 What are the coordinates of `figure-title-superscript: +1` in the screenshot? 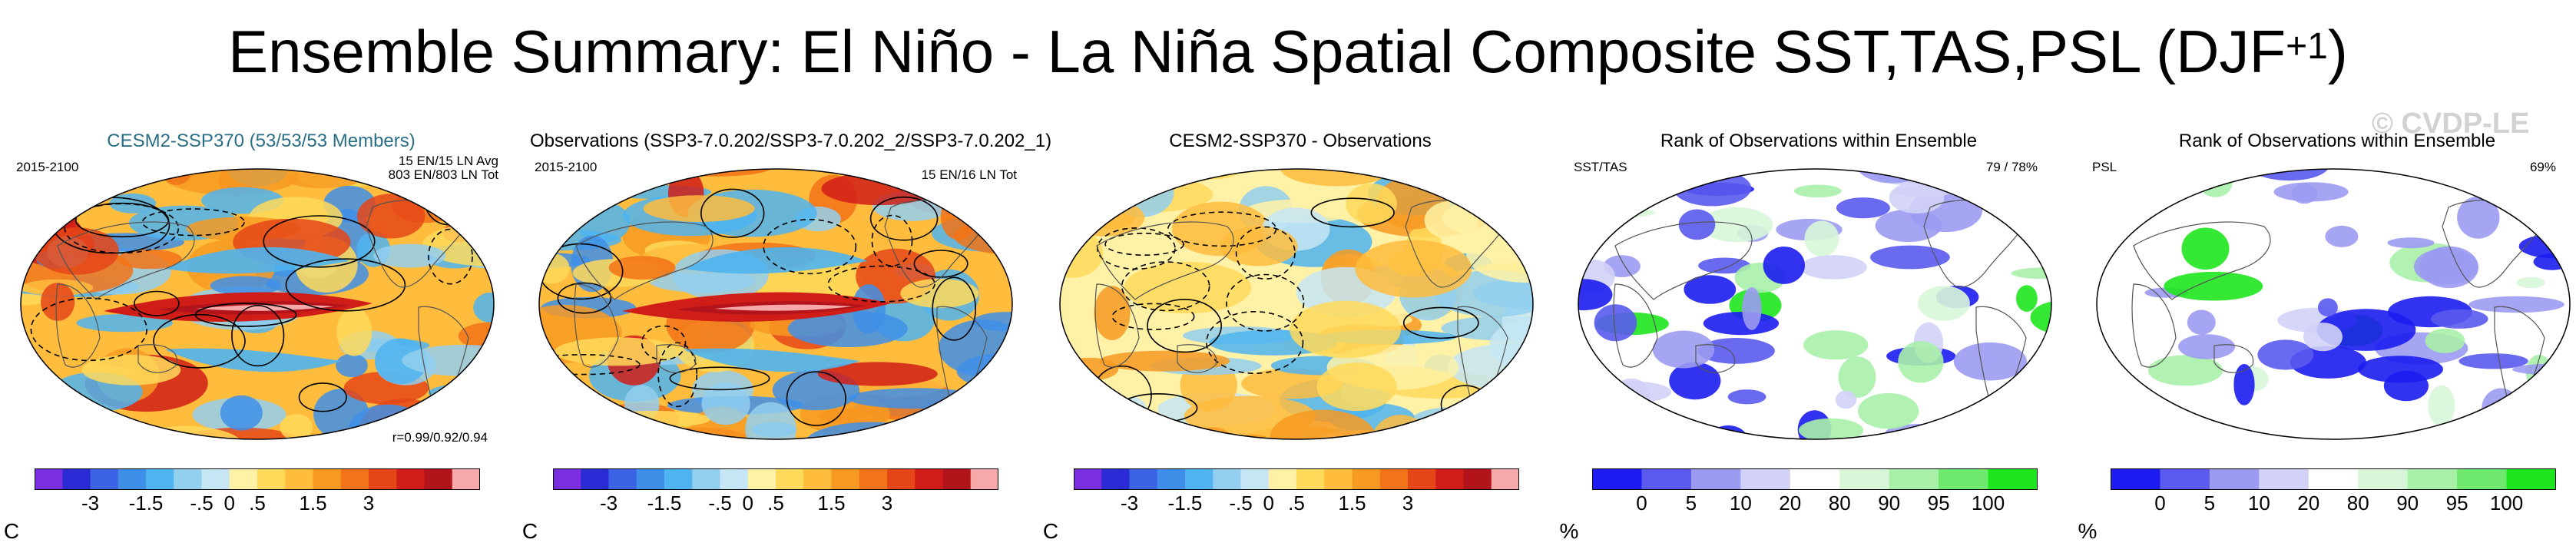 It's located at (2307, 46).